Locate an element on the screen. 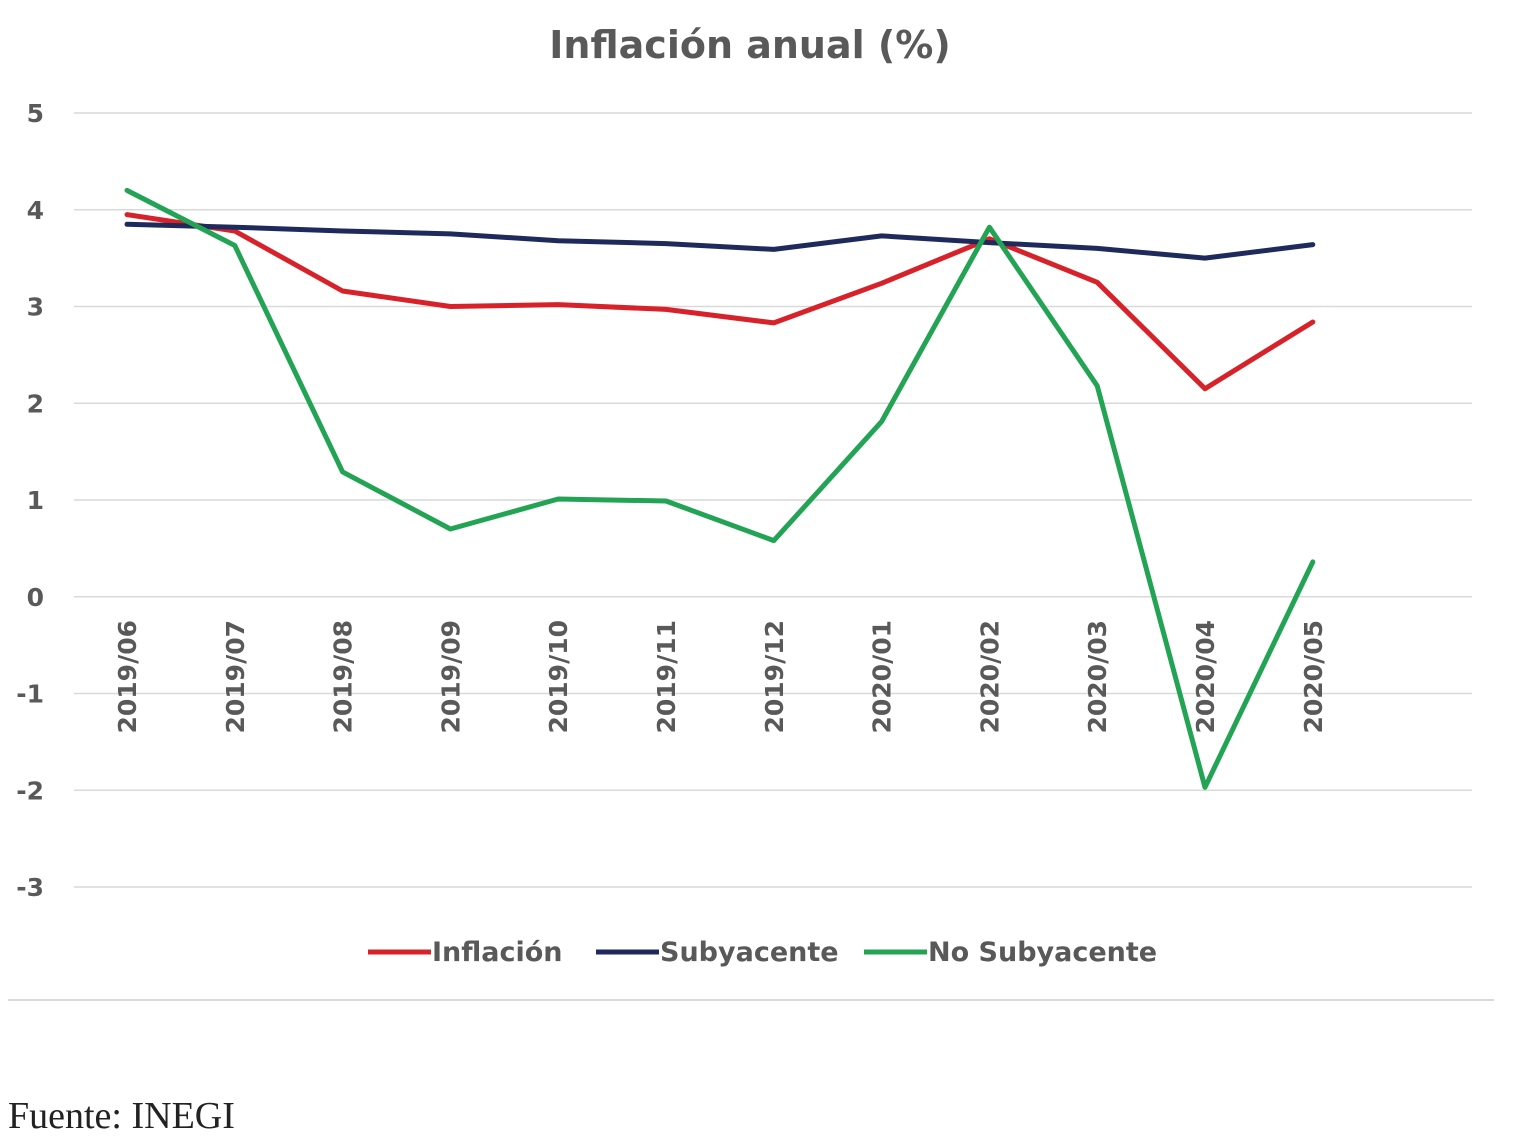 The image size is (1514, 1142). y-tick-label: 0 is located at coordinates (35, 597).